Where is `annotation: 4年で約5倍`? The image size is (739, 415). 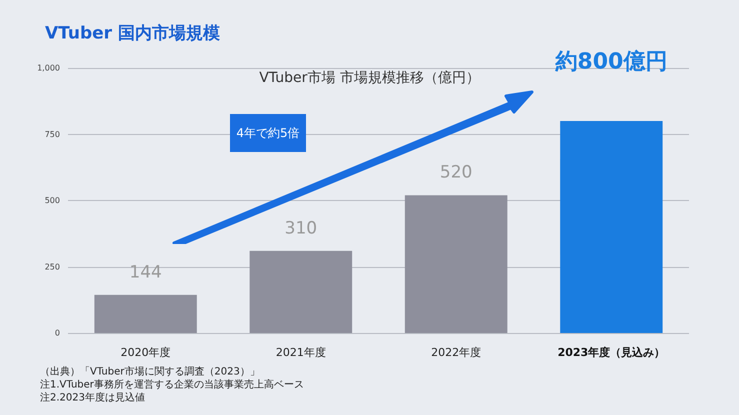
annotation: 4年で約5倍 is located at coordinates (268, 133).